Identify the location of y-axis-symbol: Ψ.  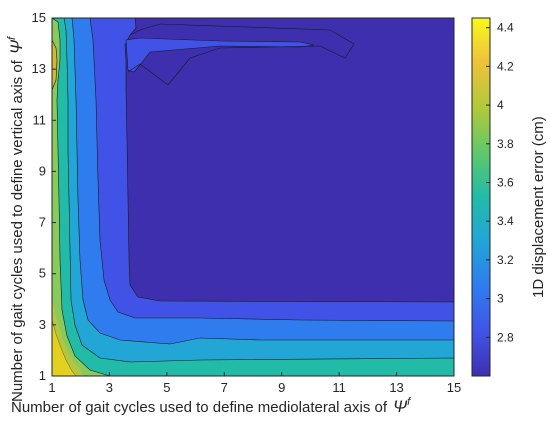
(16, 46).